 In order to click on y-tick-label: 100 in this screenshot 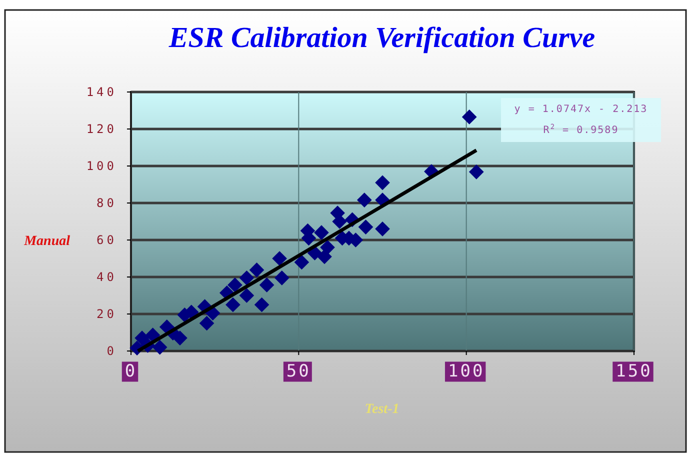, I will do `click(101, 165)`.